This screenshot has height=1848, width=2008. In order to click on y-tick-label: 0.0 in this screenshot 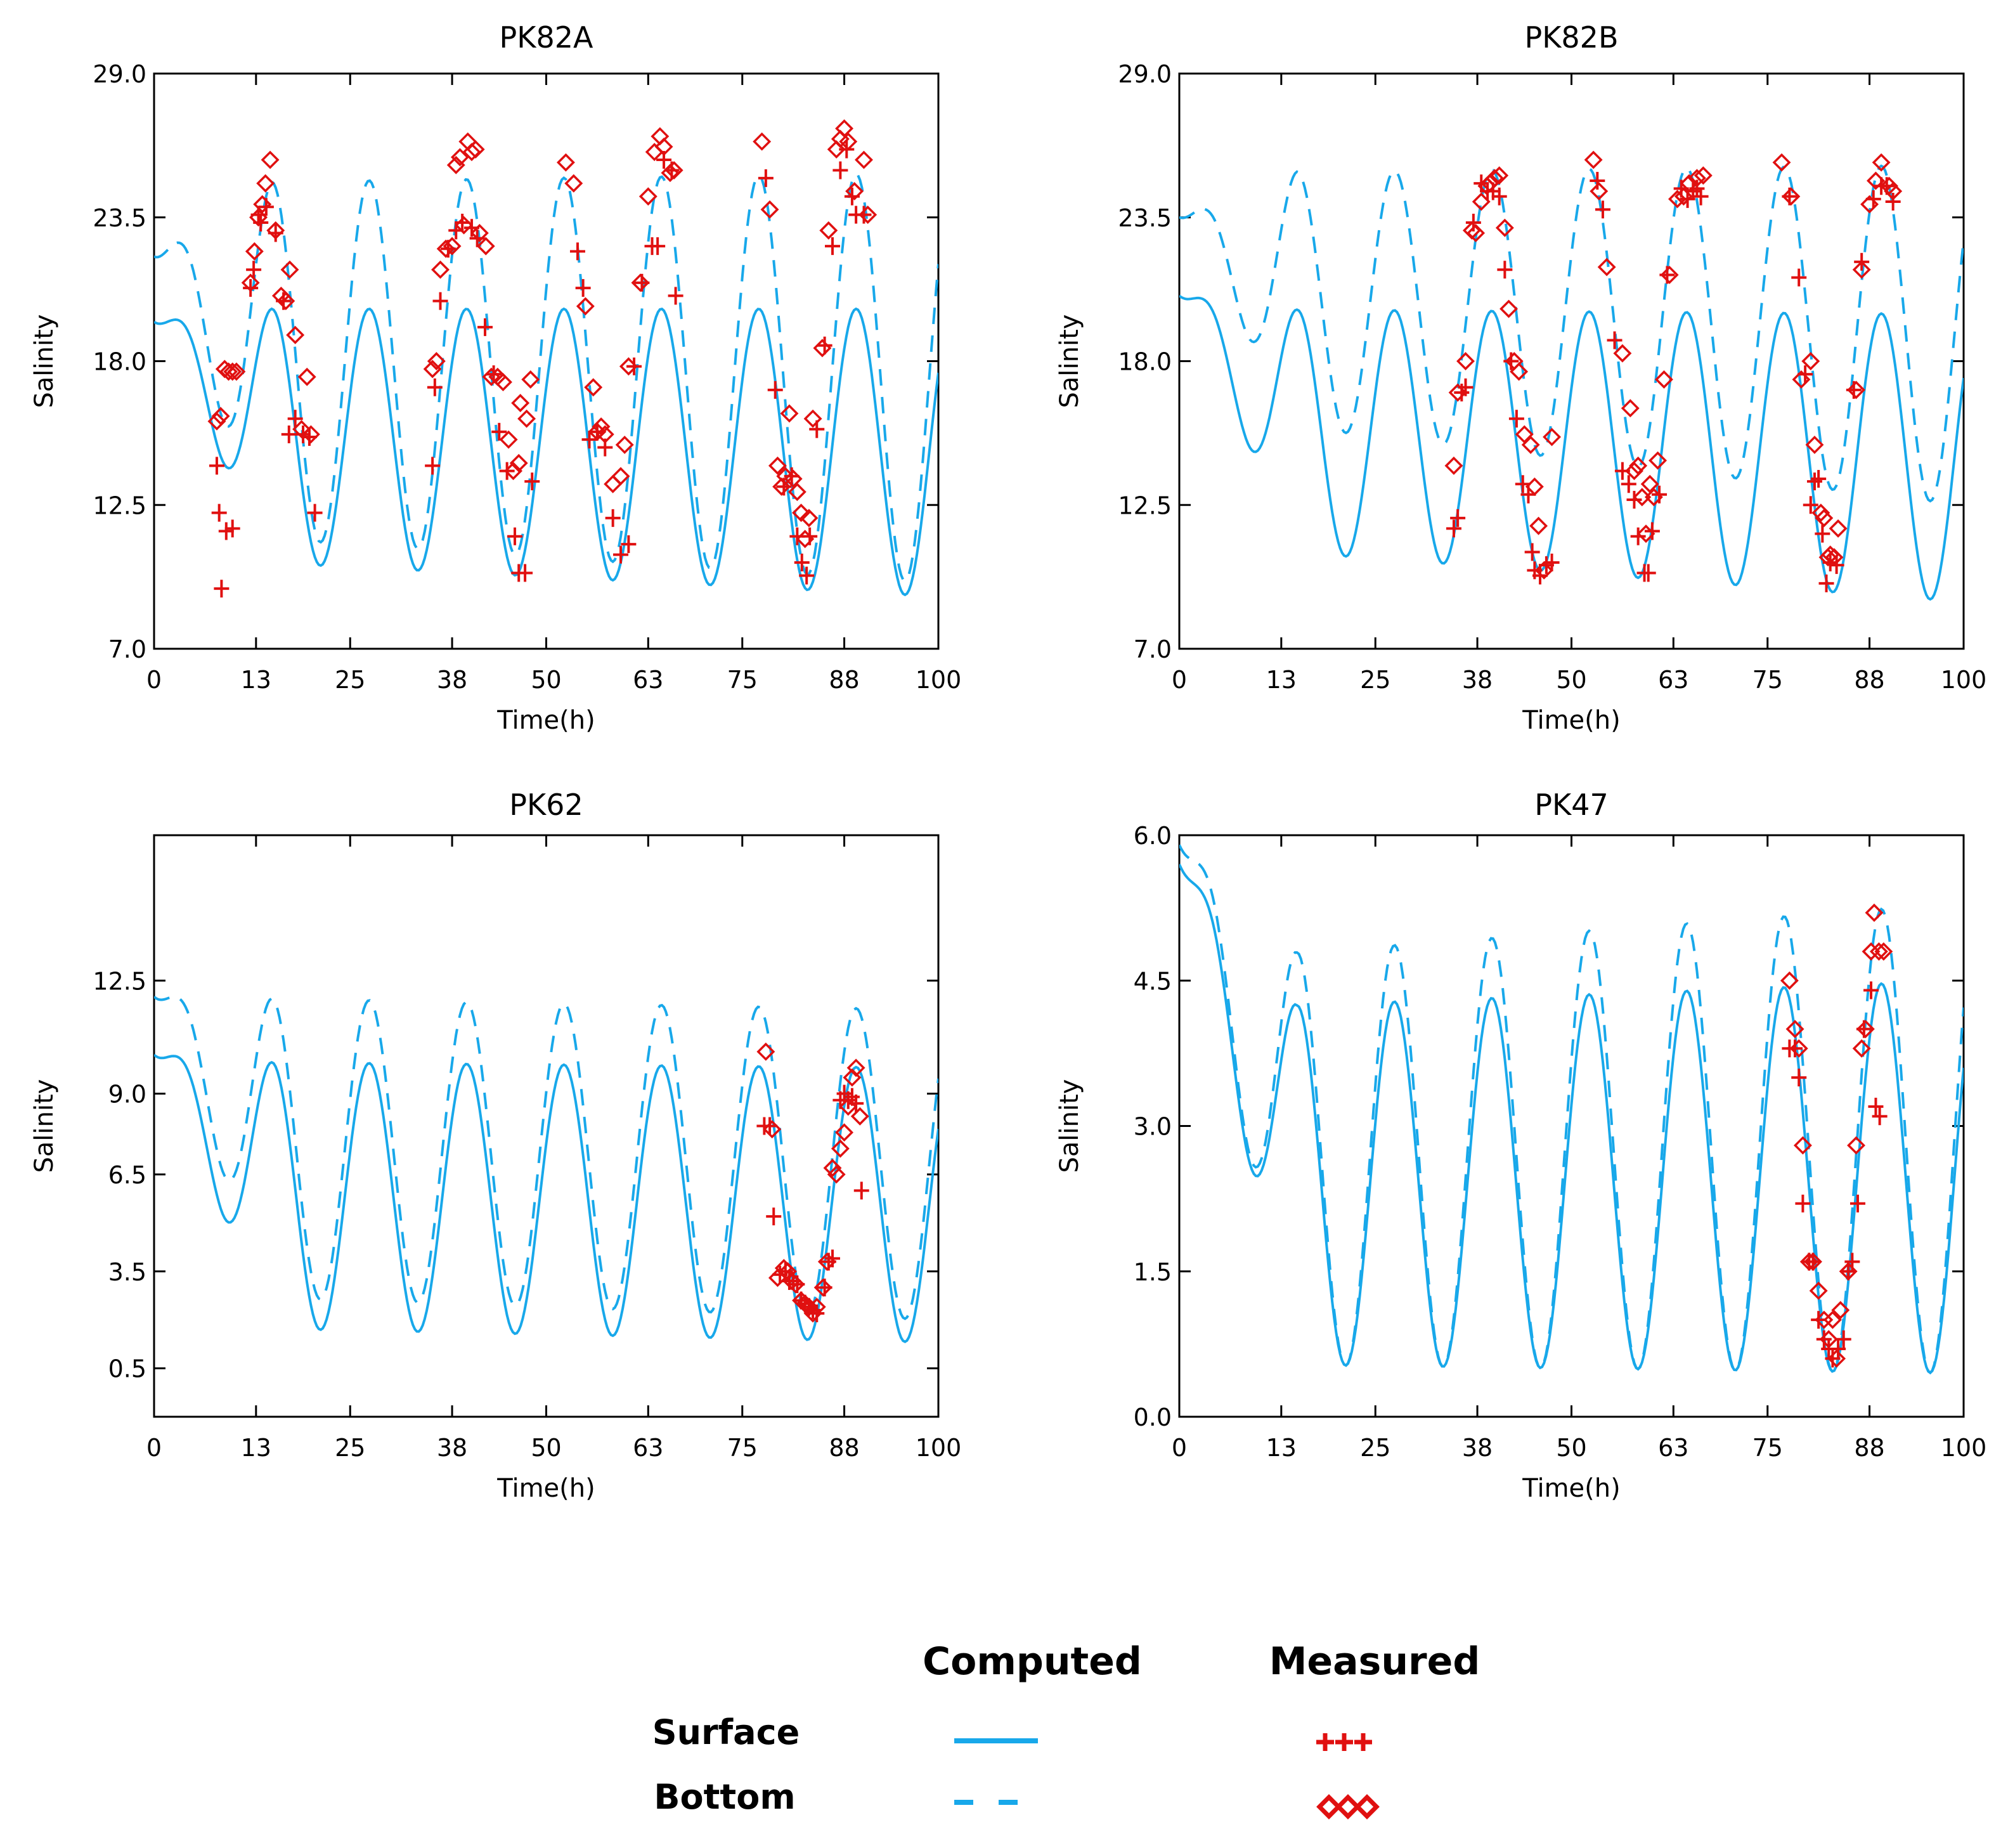, I will do `click(1153, 1417)`.